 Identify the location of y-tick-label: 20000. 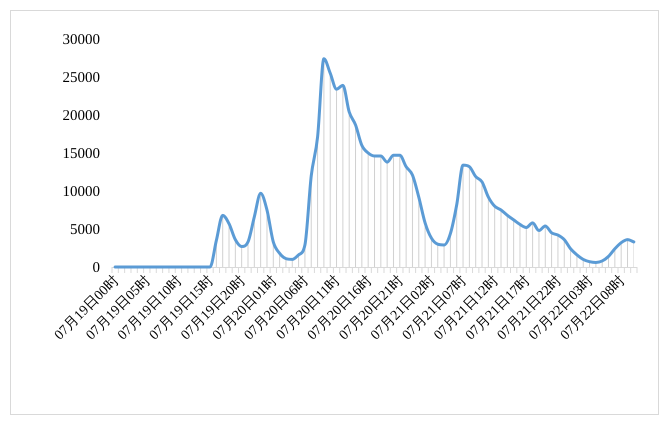
(81, 116).